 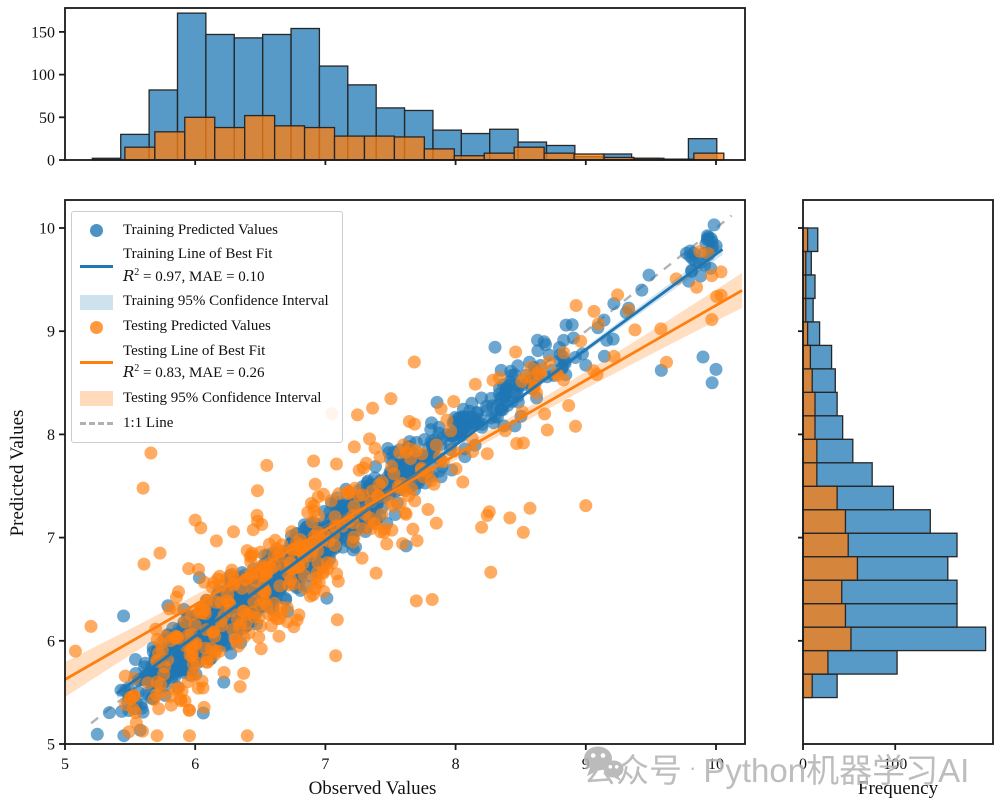 I want to click on x-tick-label: 9, so click(x=586, y=764).